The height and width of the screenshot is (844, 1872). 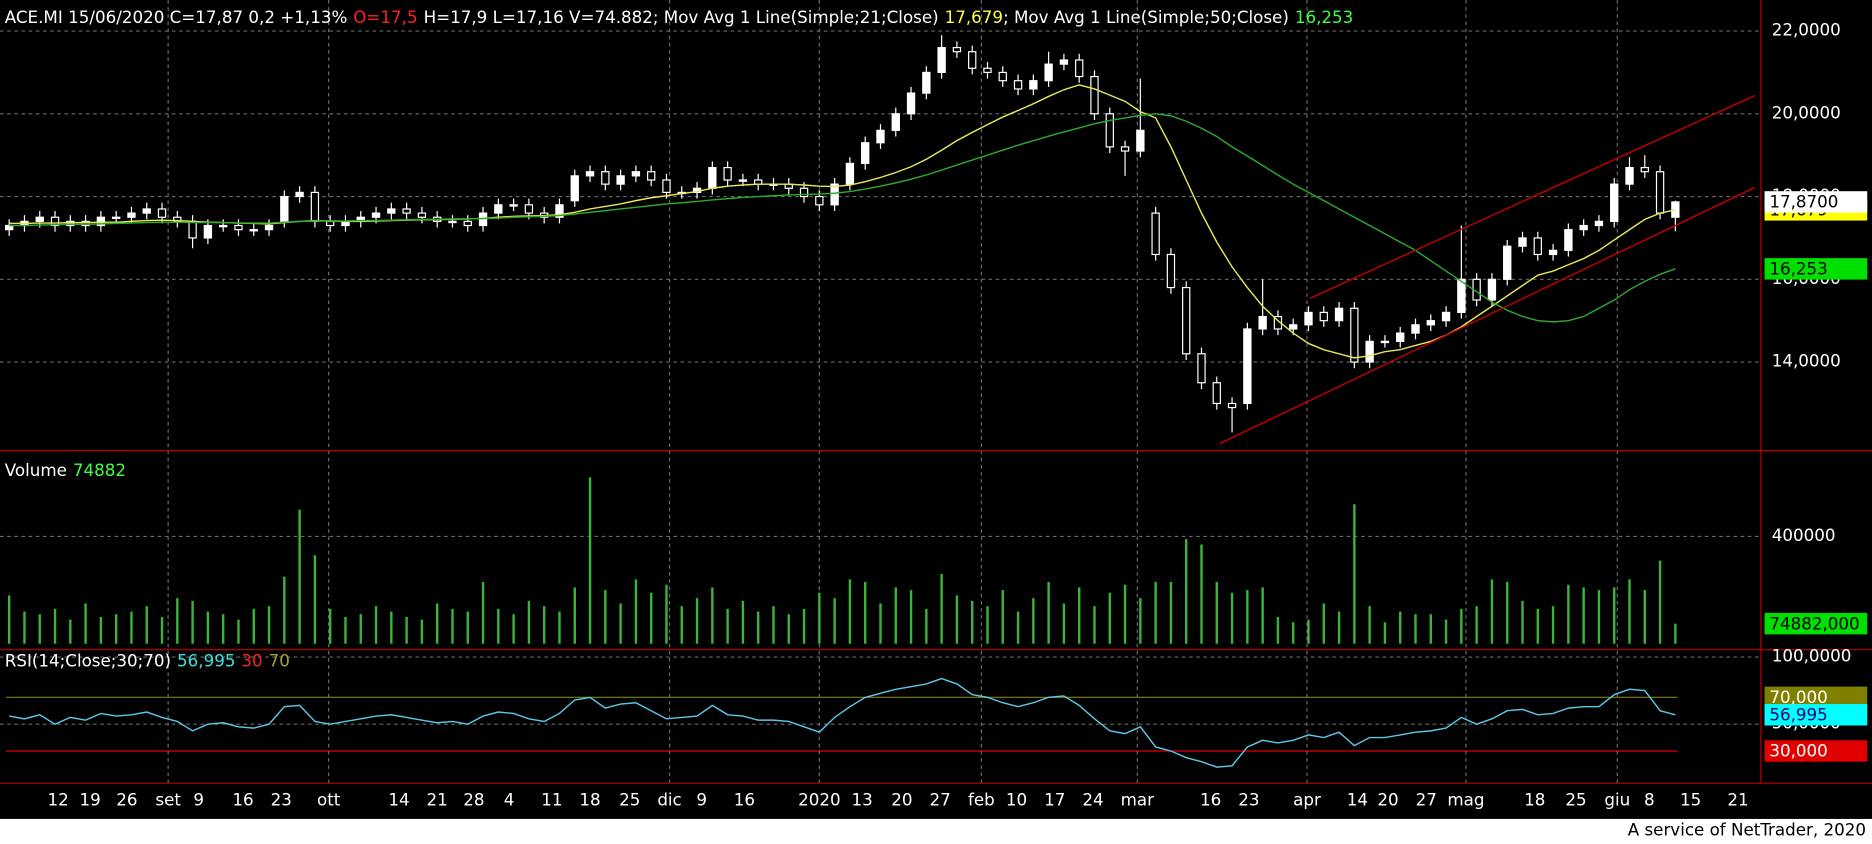 What do you see at coordinates (99, 469) in the screenshot?
I see `panel-title-part: 74882` at bounding box center [99, 469].